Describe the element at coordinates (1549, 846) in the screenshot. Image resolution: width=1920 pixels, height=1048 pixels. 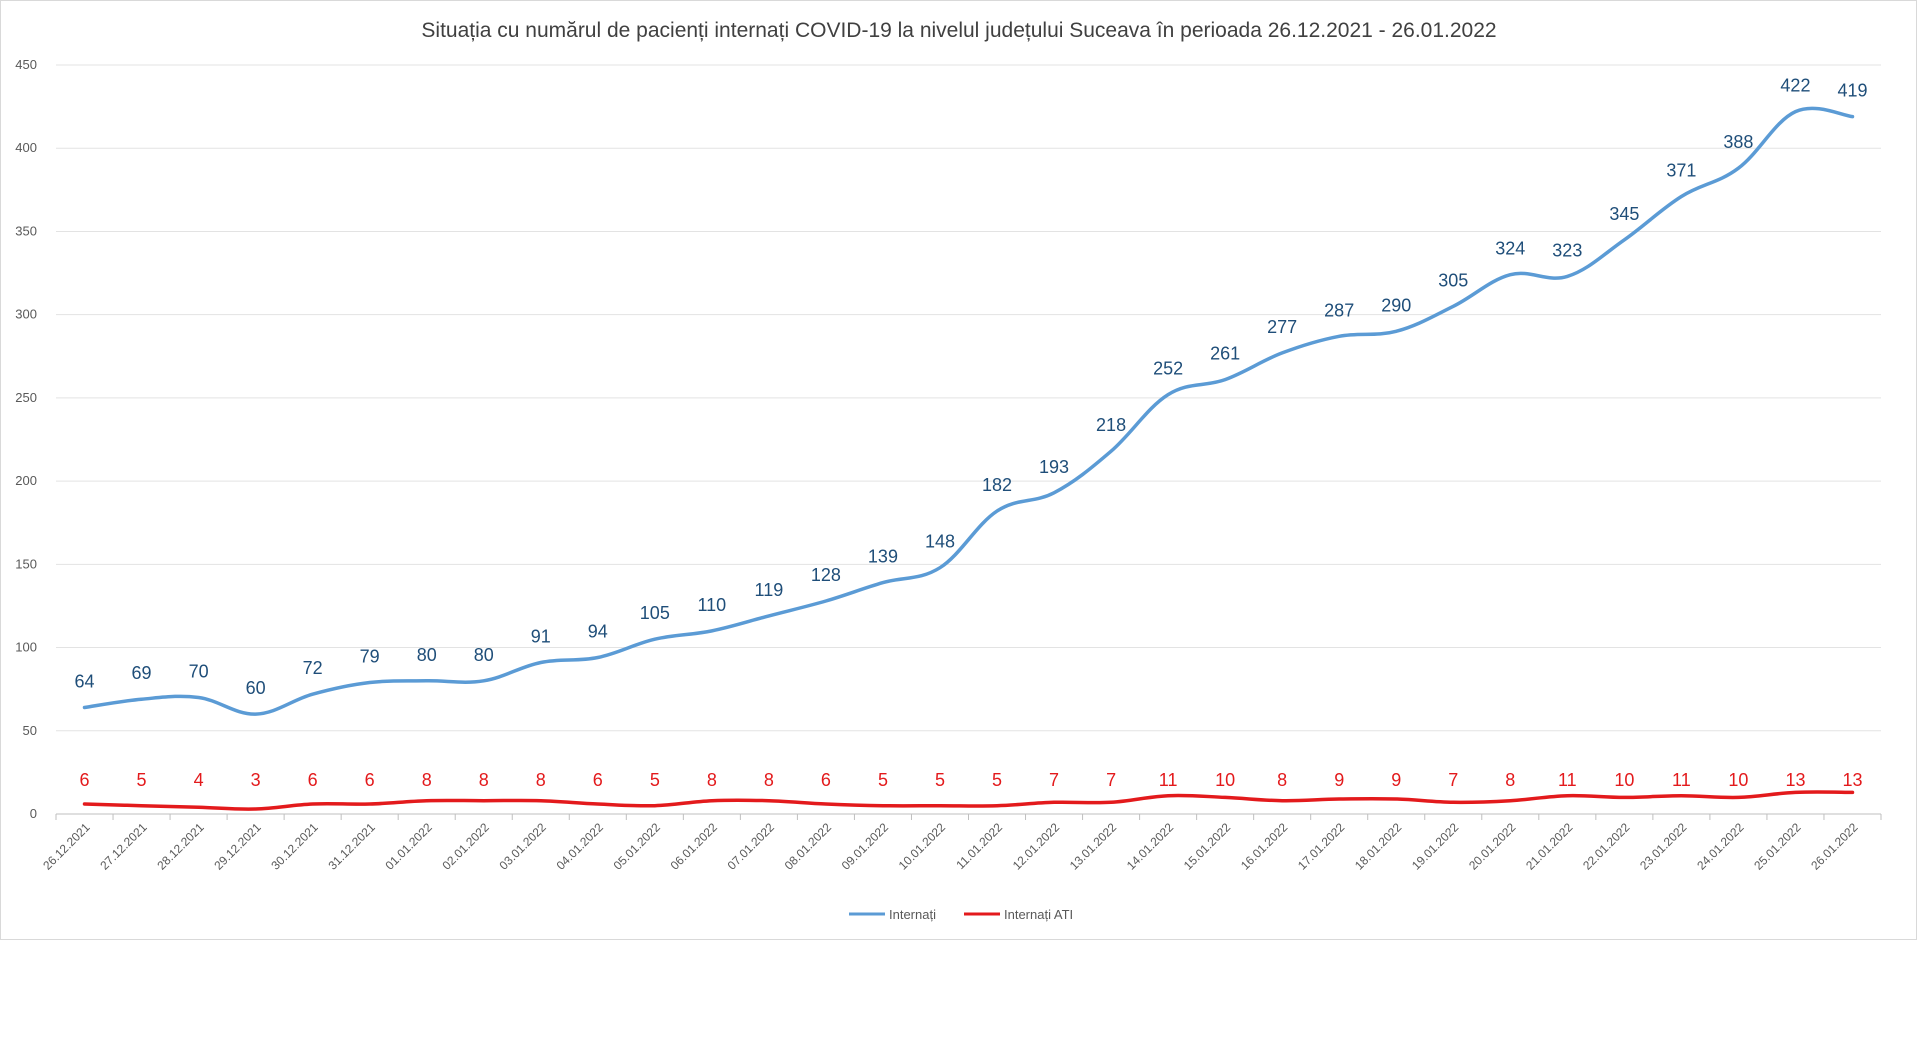
I see `x-tick-label: 21.01.2022` at that location.